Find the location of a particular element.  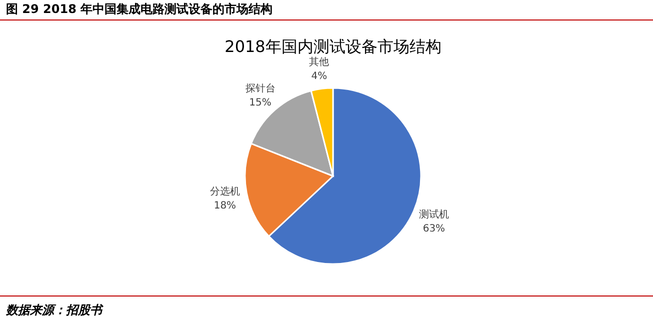

data-label: 18% is located at coordinates (225, 206).